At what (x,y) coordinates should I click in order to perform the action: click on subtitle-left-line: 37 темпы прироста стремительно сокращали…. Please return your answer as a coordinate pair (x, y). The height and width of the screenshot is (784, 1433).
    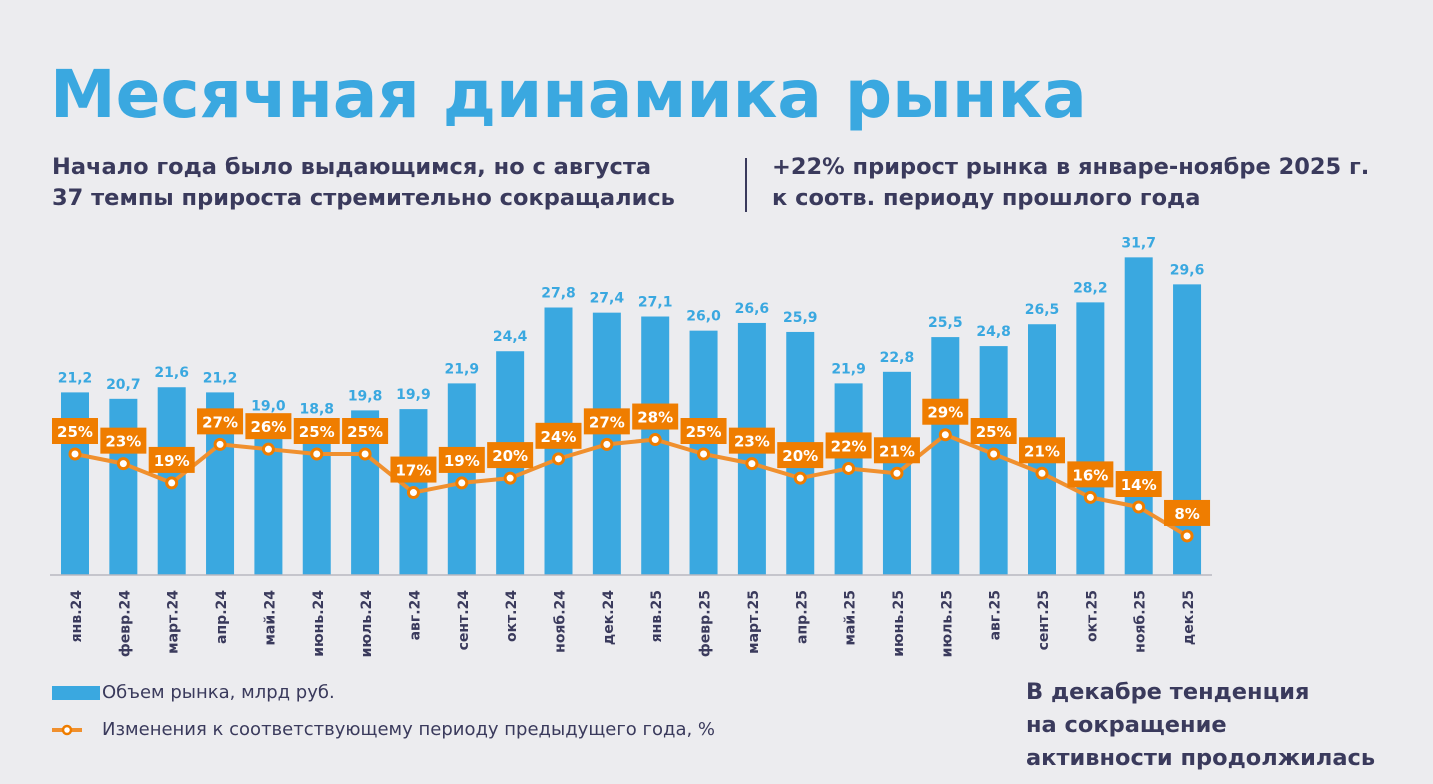
    Looking at the image, I should click on (363, 198).